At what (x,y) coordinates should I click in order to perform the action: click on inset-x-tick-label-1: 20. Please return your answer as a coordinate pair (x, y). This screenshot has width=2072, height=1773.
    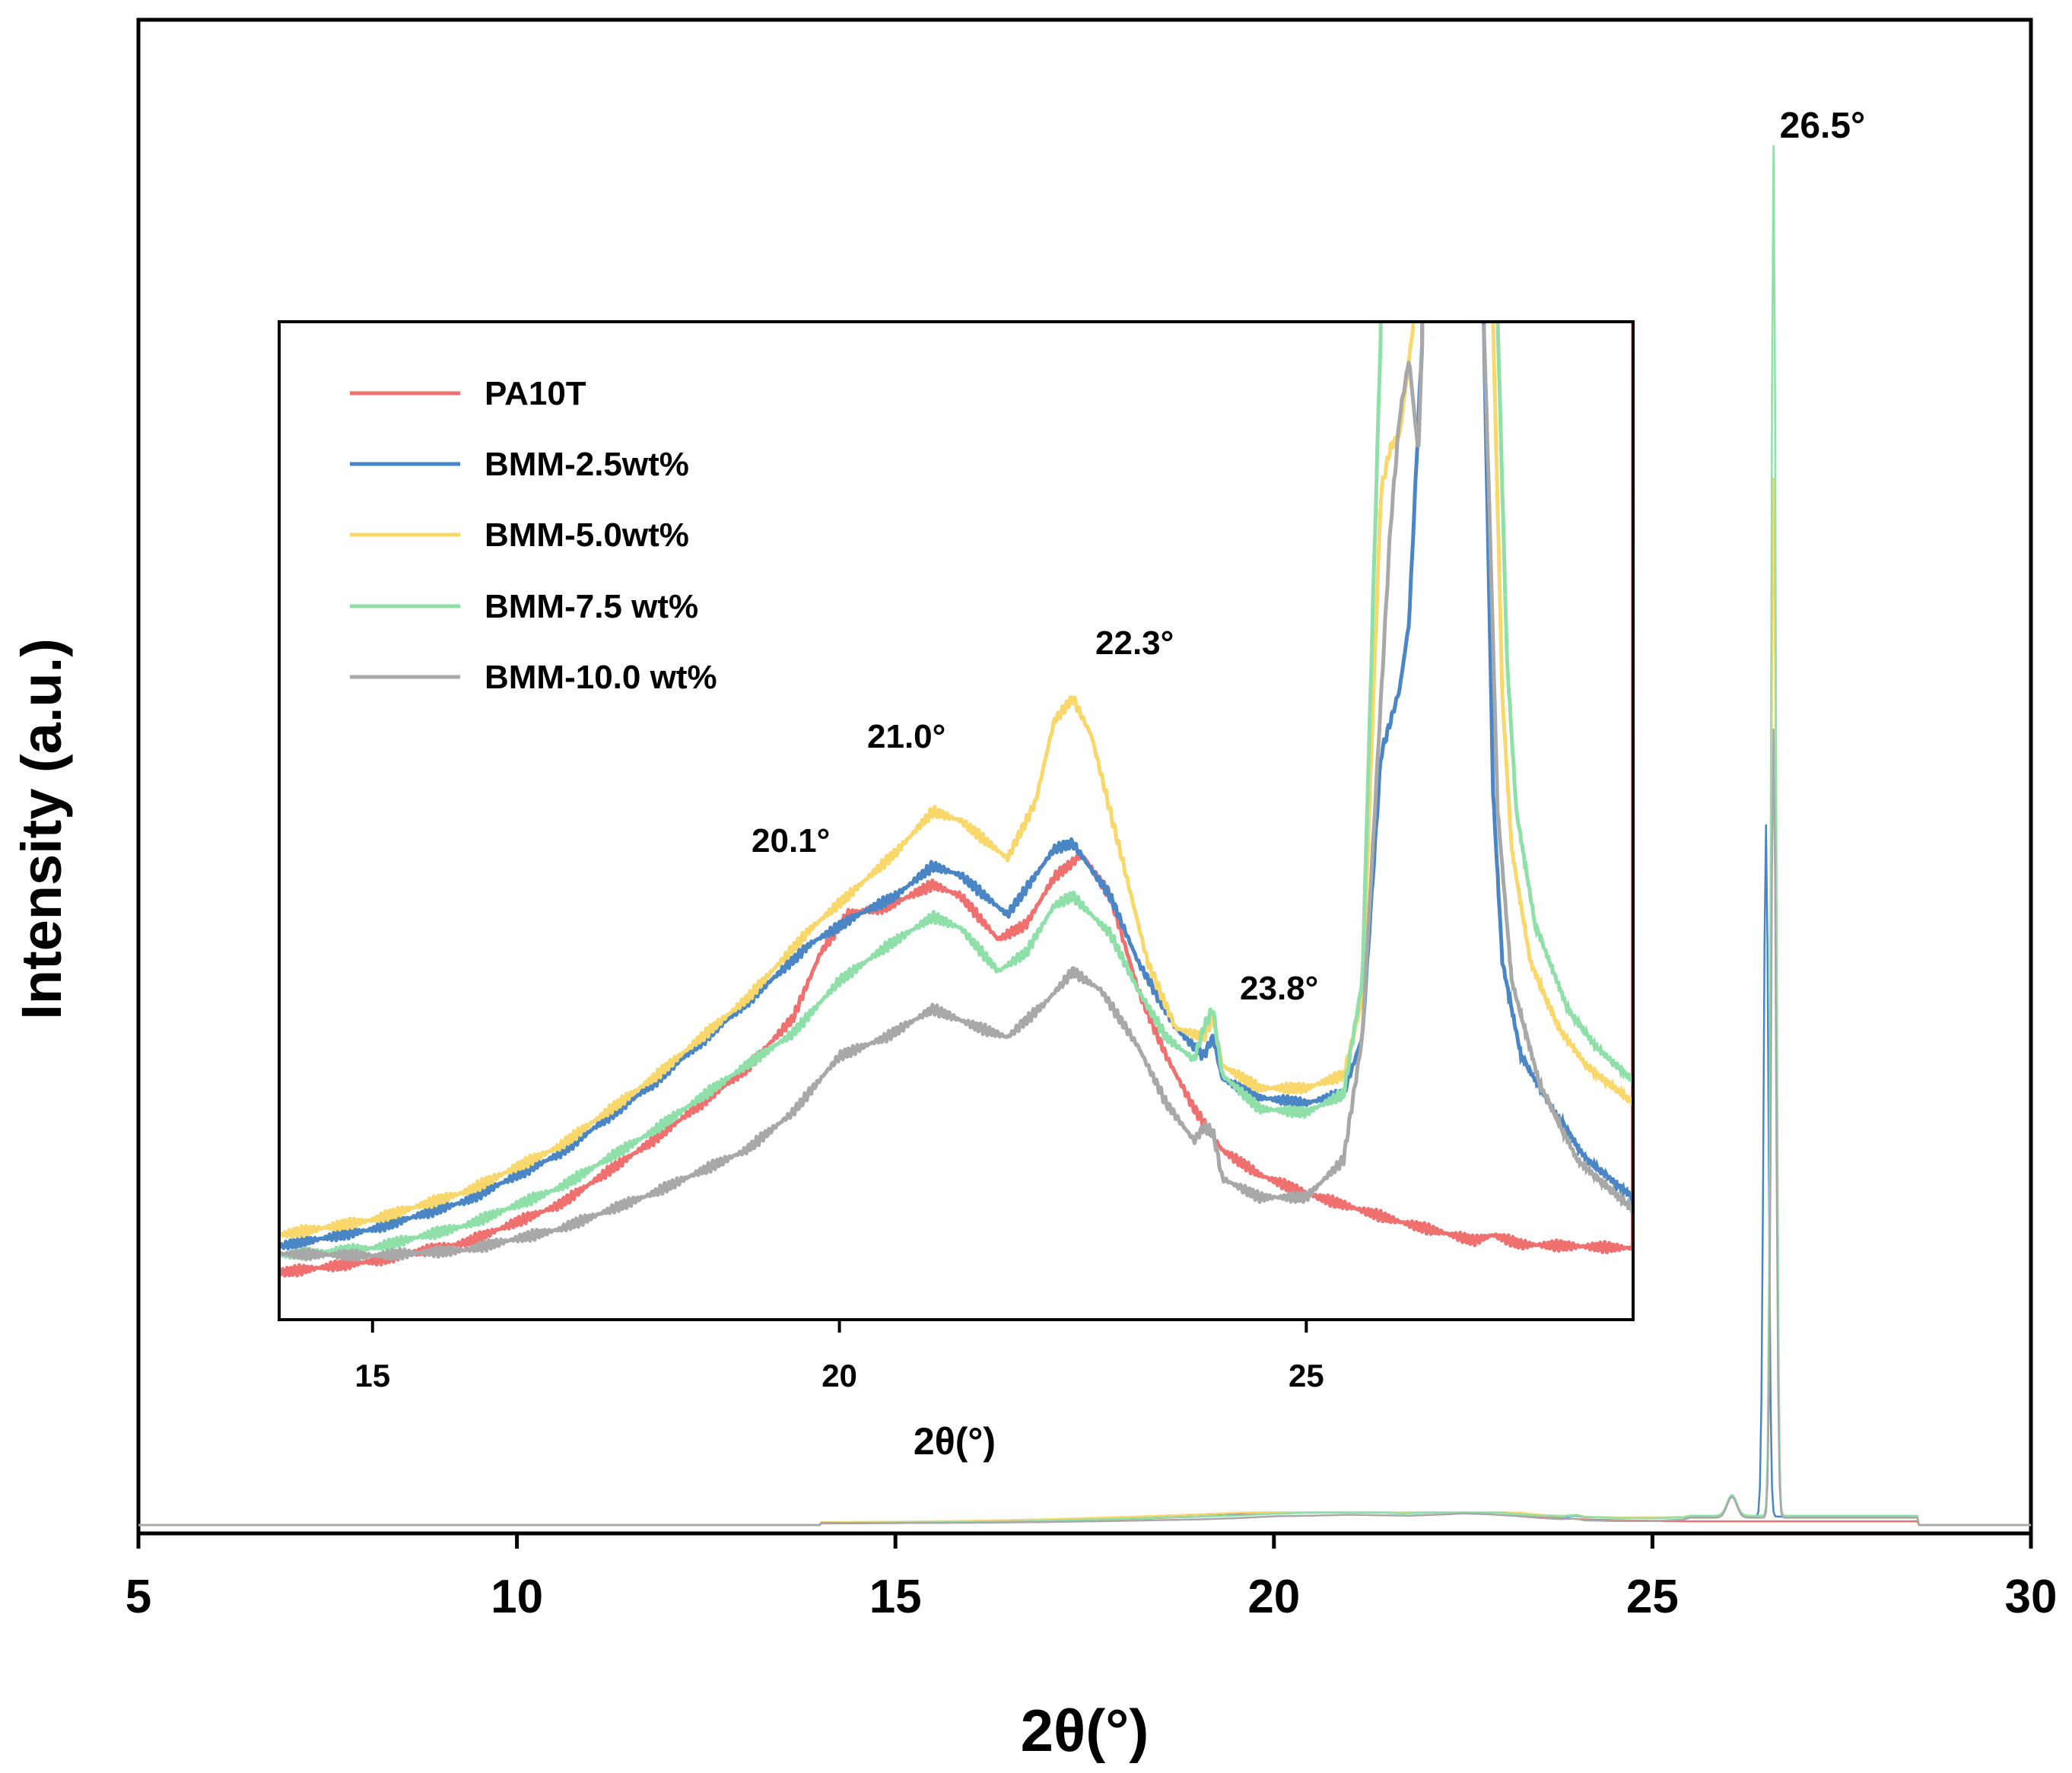
    Looking at the image, I should click on (839, 1376).